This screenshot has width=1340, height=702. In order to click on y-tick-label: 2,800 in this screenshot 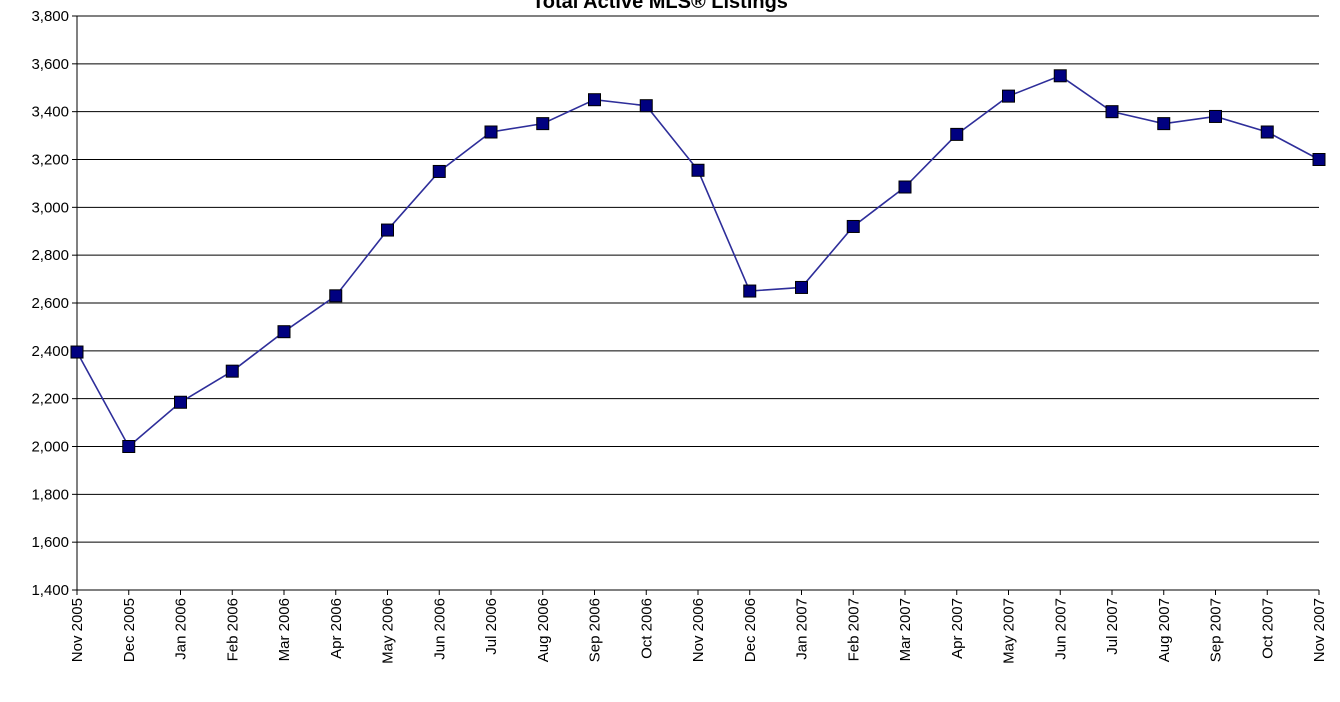, I will do `click(50, 255)`.